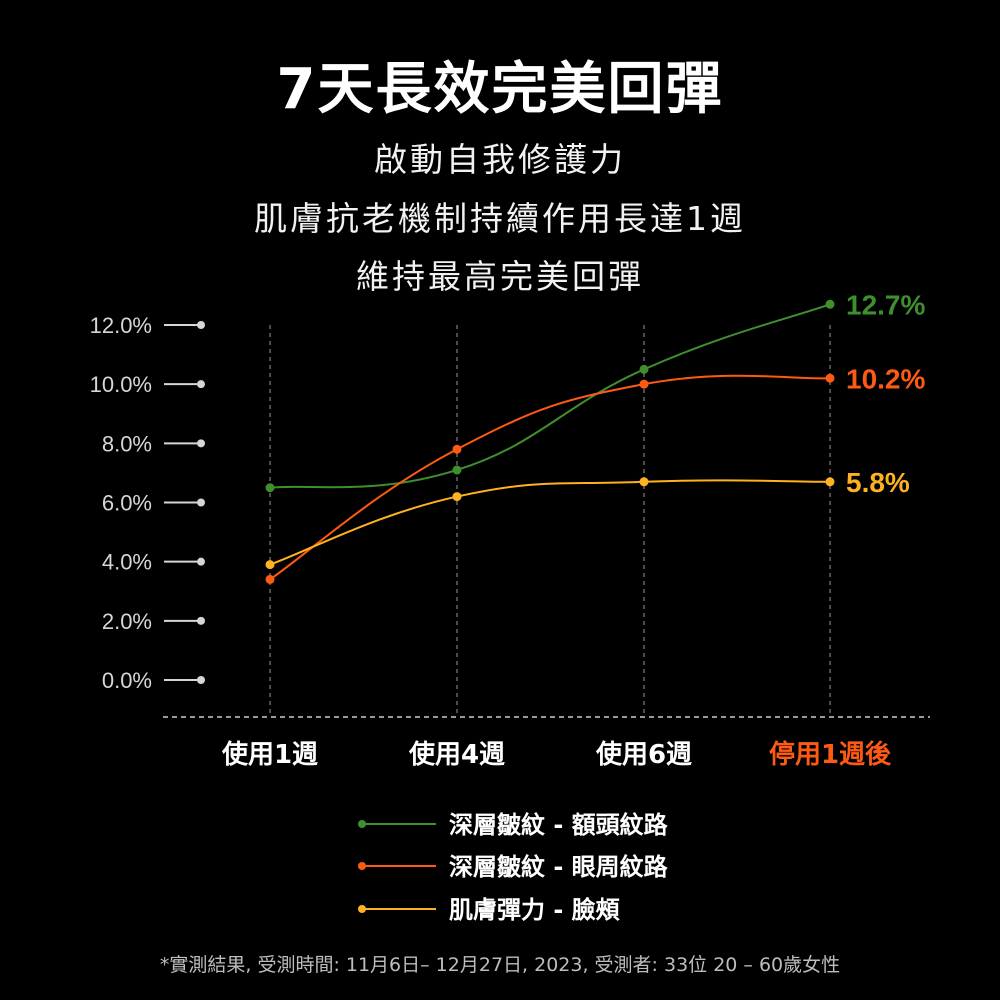  Describe the element at coordinates (500, 276) in the screenshot. I see `subtitle-line-3: 維持最高完美回彈` at that location.